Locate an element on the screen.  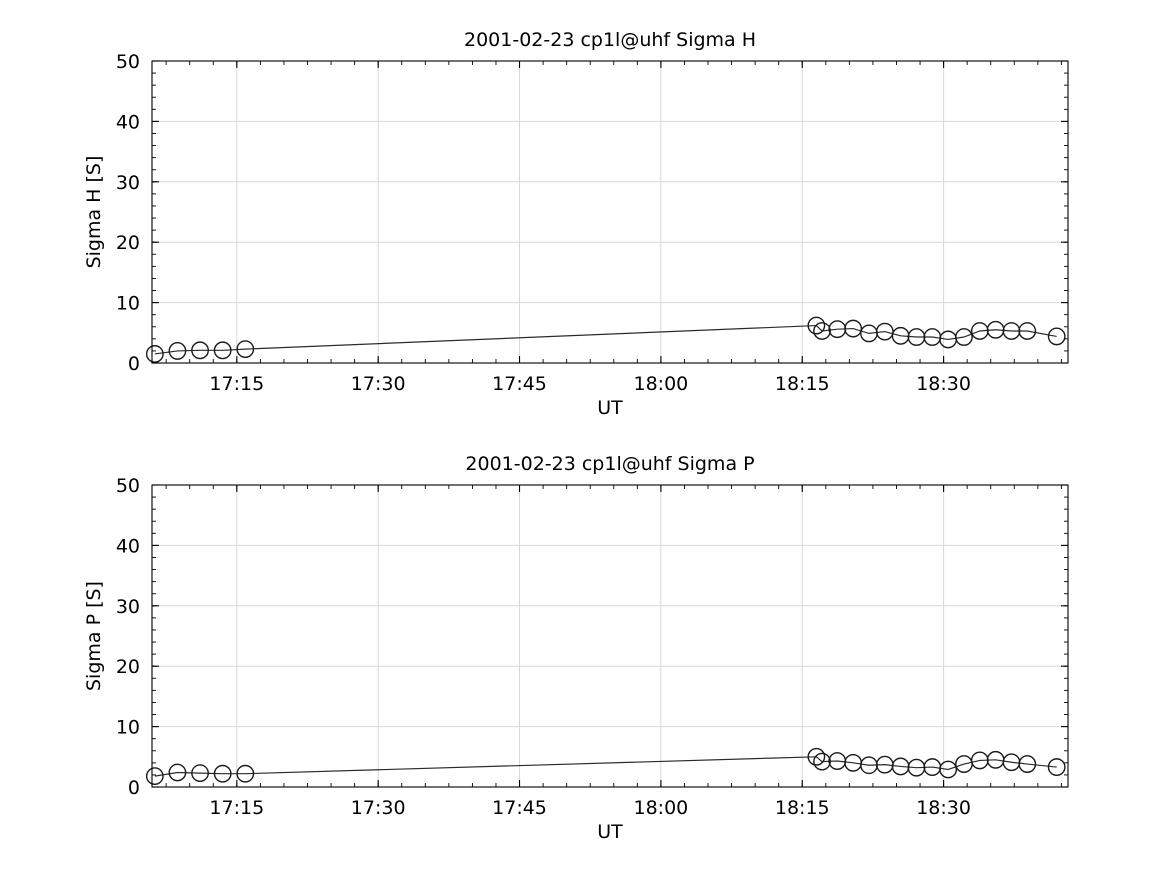
chart-title-sigma-p: 2001-02-23 cp1l@uhf Sigma P is located at coordinates (609, 464).